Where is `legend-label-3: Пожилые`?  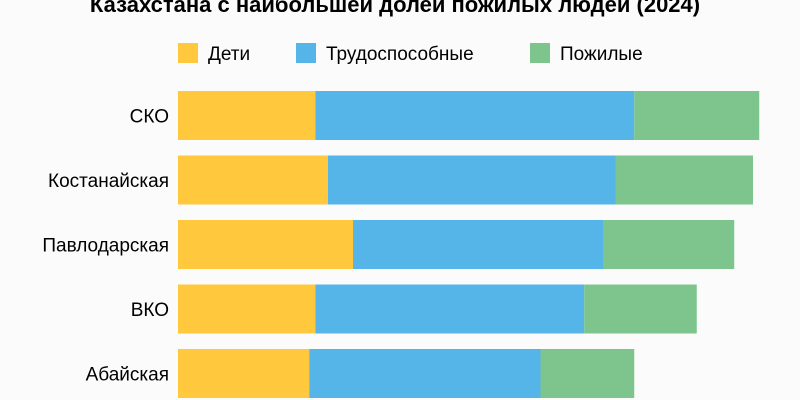
legend-label-3: Пожилые is located at coordinates (601, 54).